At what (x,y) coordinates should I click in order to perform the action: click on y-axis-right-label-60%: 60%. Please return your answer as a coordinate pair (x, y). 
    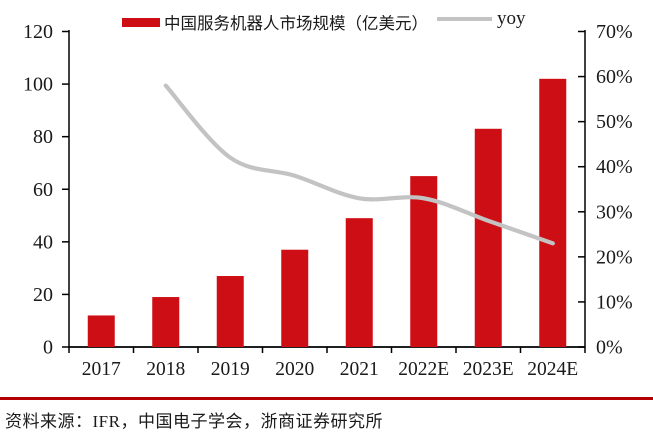
    Looking at the image, I should click on (614, 77).